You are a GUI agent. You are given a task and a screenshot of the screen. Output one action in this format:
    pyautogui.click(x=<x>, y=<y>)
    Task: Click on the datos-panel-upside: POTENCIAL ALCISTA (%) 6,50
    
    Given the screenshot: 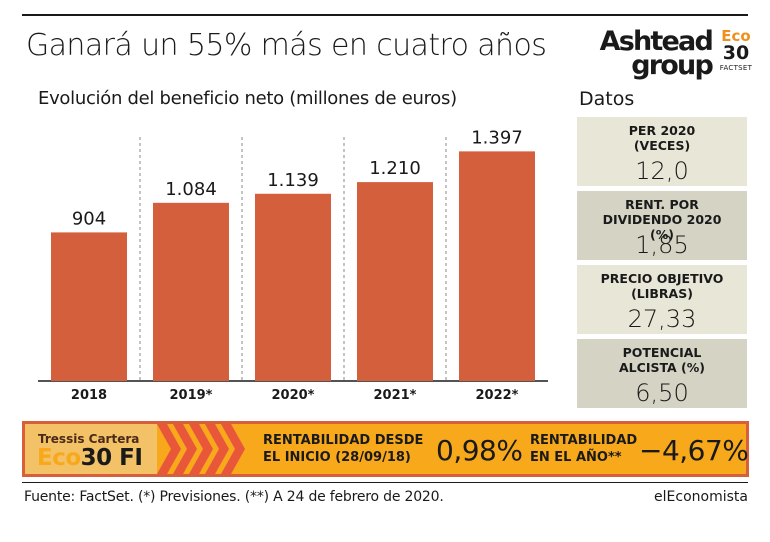 What is the action you would take?
    pyautogui.click(x=662, y=373)
    